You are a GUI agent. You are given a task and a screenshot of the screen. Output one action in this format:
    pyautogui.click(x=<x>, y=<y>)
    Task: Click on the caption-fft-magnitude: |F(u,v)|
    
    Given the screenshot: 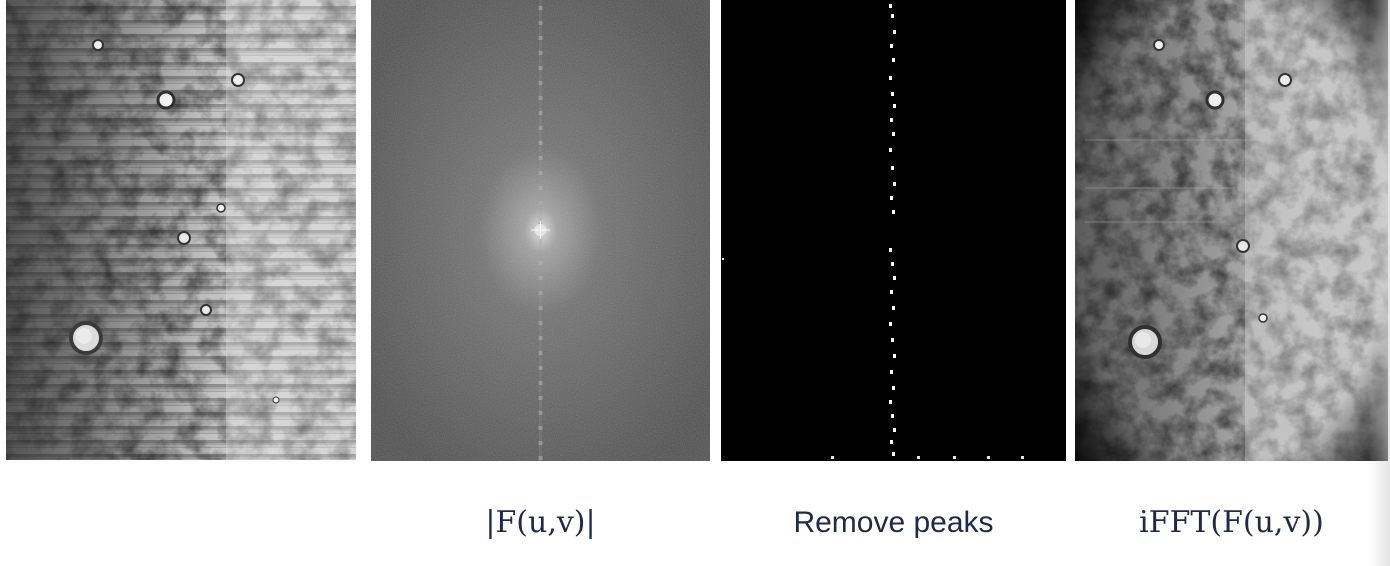 What is the action you would take?
    pyautogui.click(x=540, y=522)
    